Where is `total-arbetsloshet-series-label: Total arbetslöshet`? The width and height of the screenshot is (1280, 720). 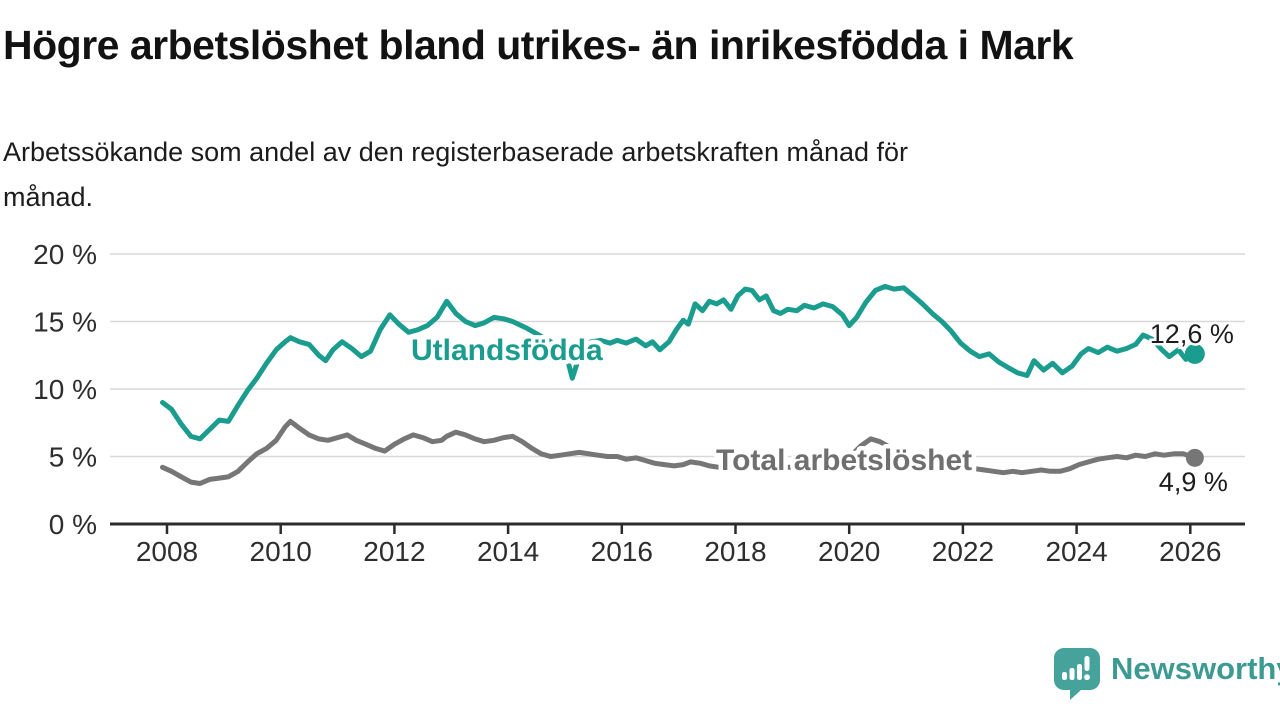 total-arbetsloshet-series-label: Total arbetslöshet is located at coordinates (844, 460).